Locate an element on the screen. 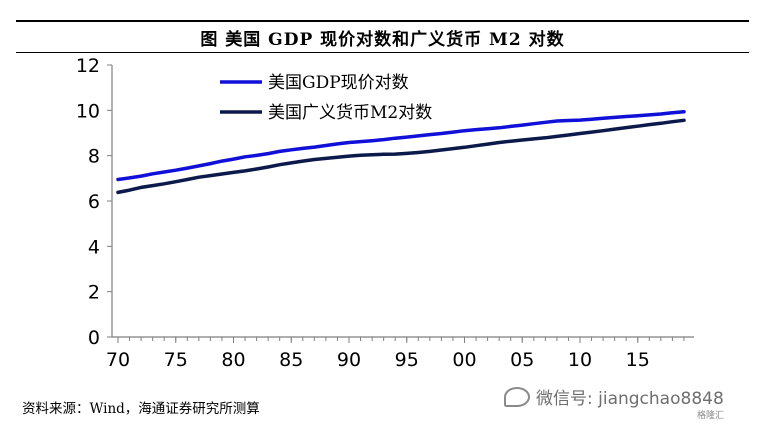 Image resolution: width=765 pixels, height=428 pixels. x-tick-label: 05 is located at coordinates (522, 360).